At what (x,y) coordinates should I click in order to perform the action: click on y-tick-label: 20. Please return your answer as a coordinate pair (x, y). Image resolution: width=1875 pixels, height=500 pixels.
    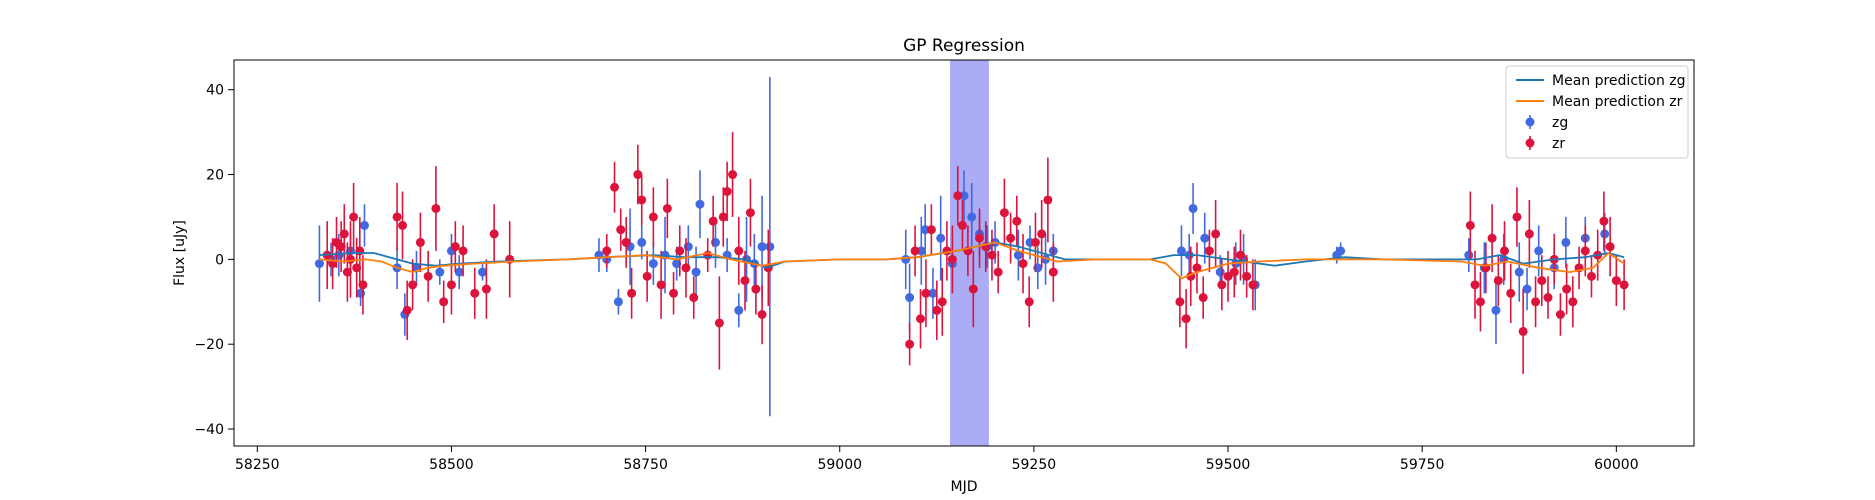
    Looking at the image, I should click on (215, 176).